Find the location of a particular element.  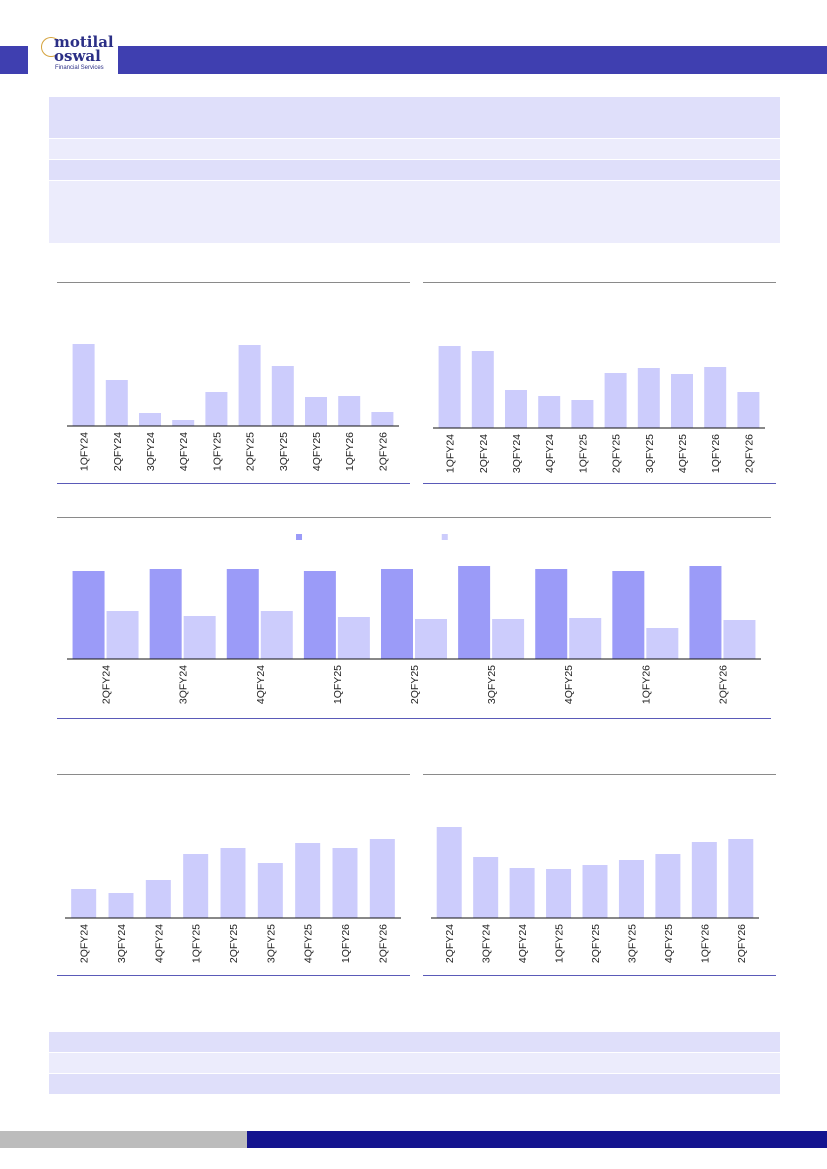

bar-series2-2QFY25 is located at coordinates (431, 639).